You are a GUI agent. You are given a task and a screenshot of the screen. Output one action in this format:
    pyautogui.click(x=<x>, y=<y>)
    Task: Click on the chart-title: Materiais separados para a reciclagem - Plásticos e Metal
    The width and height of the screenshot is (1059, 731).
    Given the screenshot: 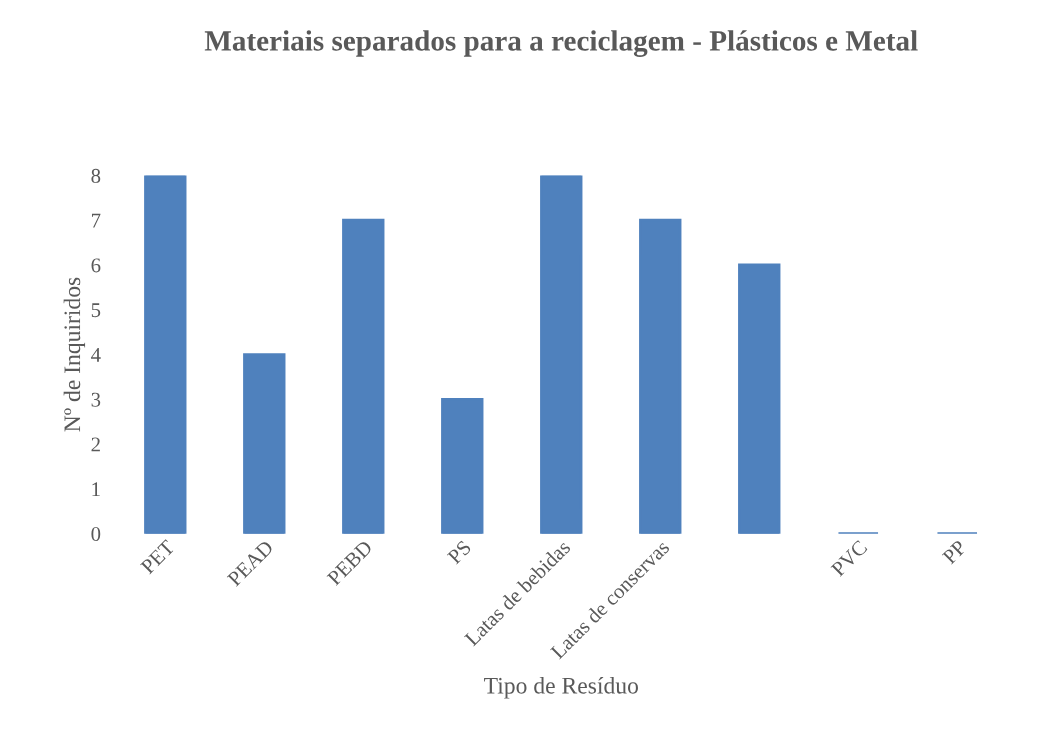 What is the action you would take?
    pyautogui.click(x=561, y=43)
    